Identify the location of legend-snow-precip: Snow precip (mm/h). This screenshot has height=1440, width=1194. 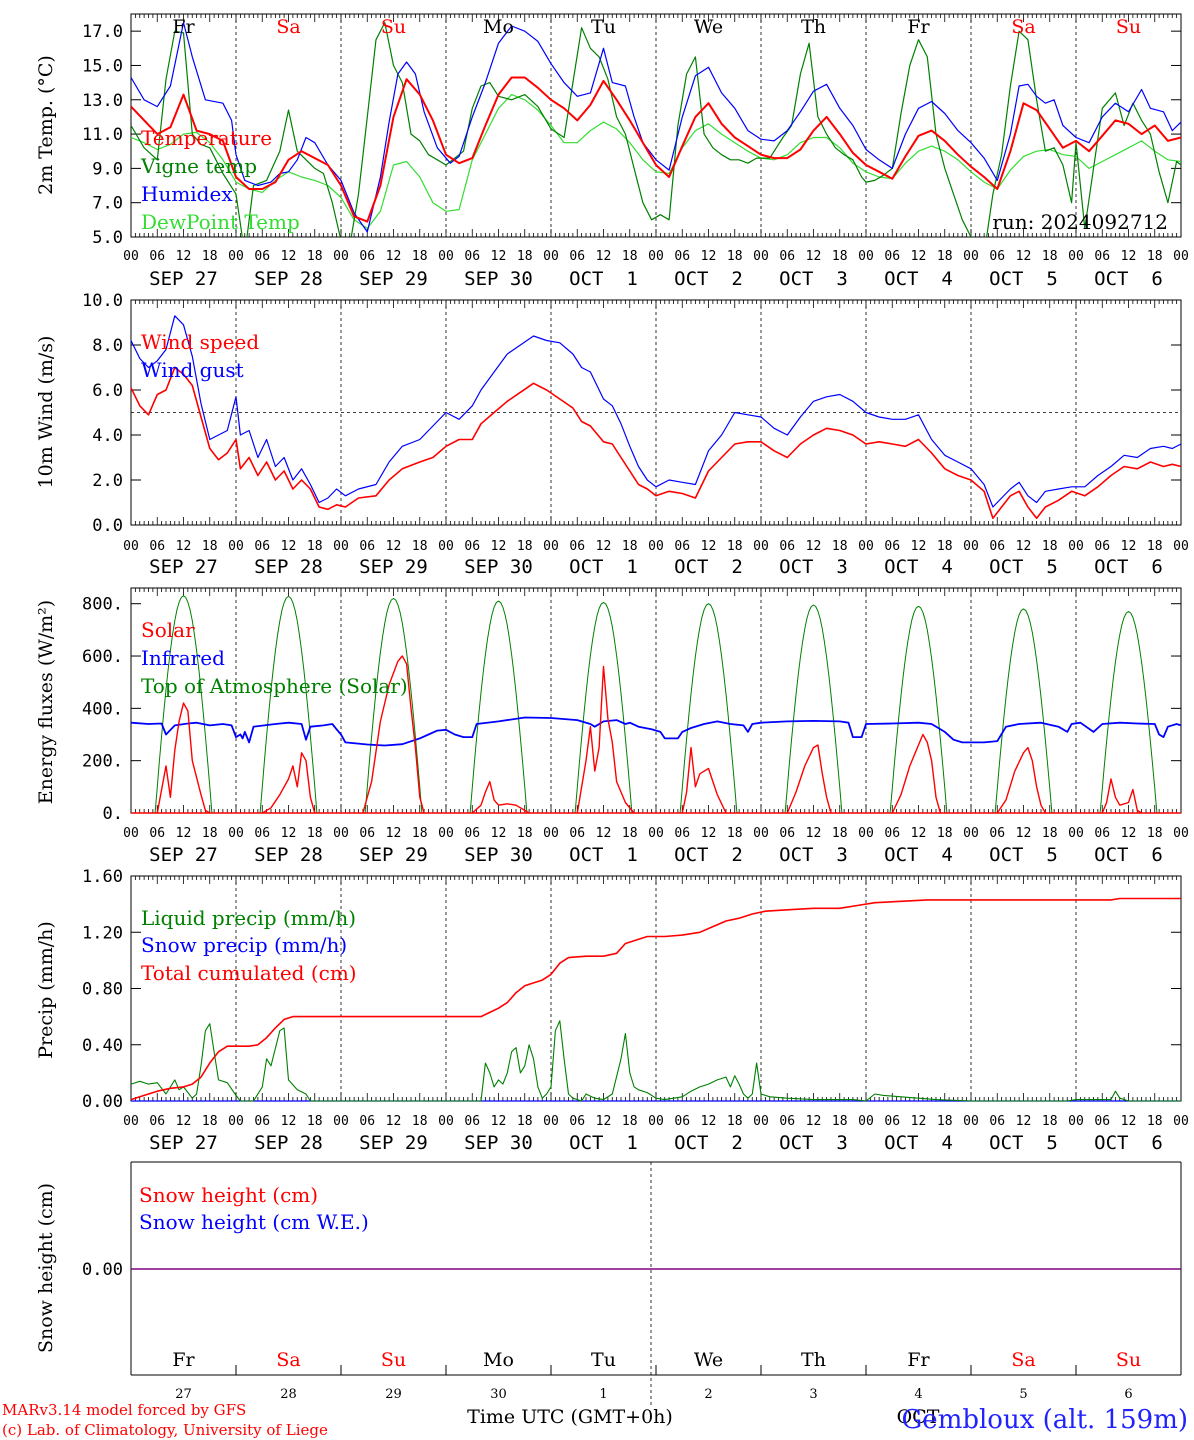
(244, 945).